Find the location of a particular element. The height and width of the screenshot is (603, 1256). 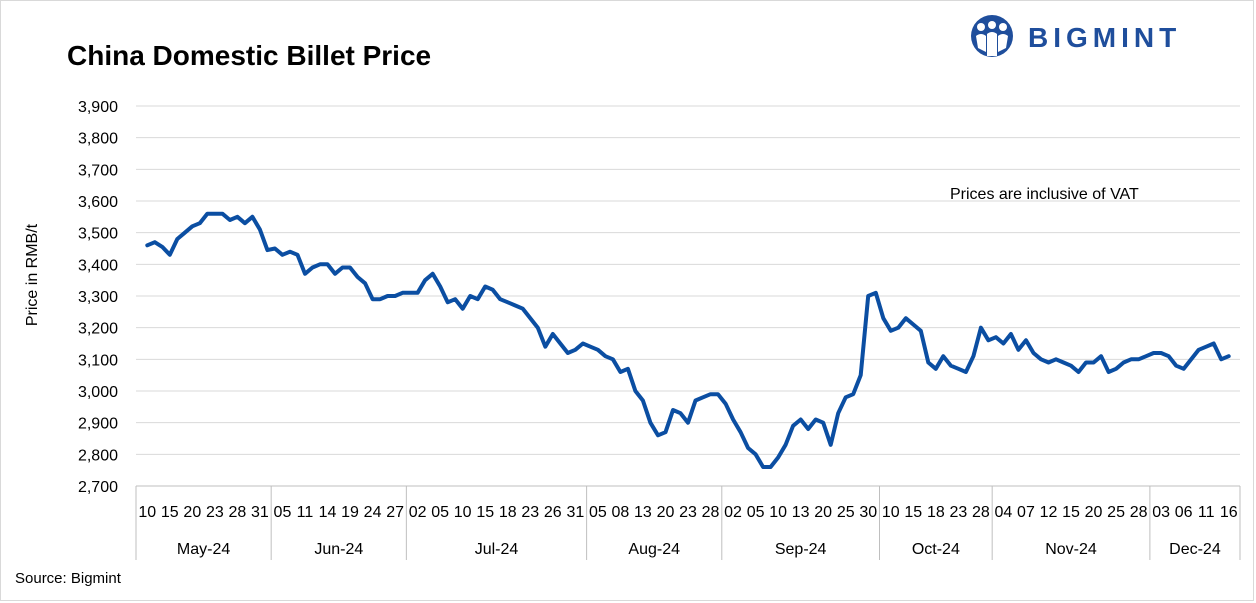

x-tick-label: 04 is located at coordinates (1004, 512).